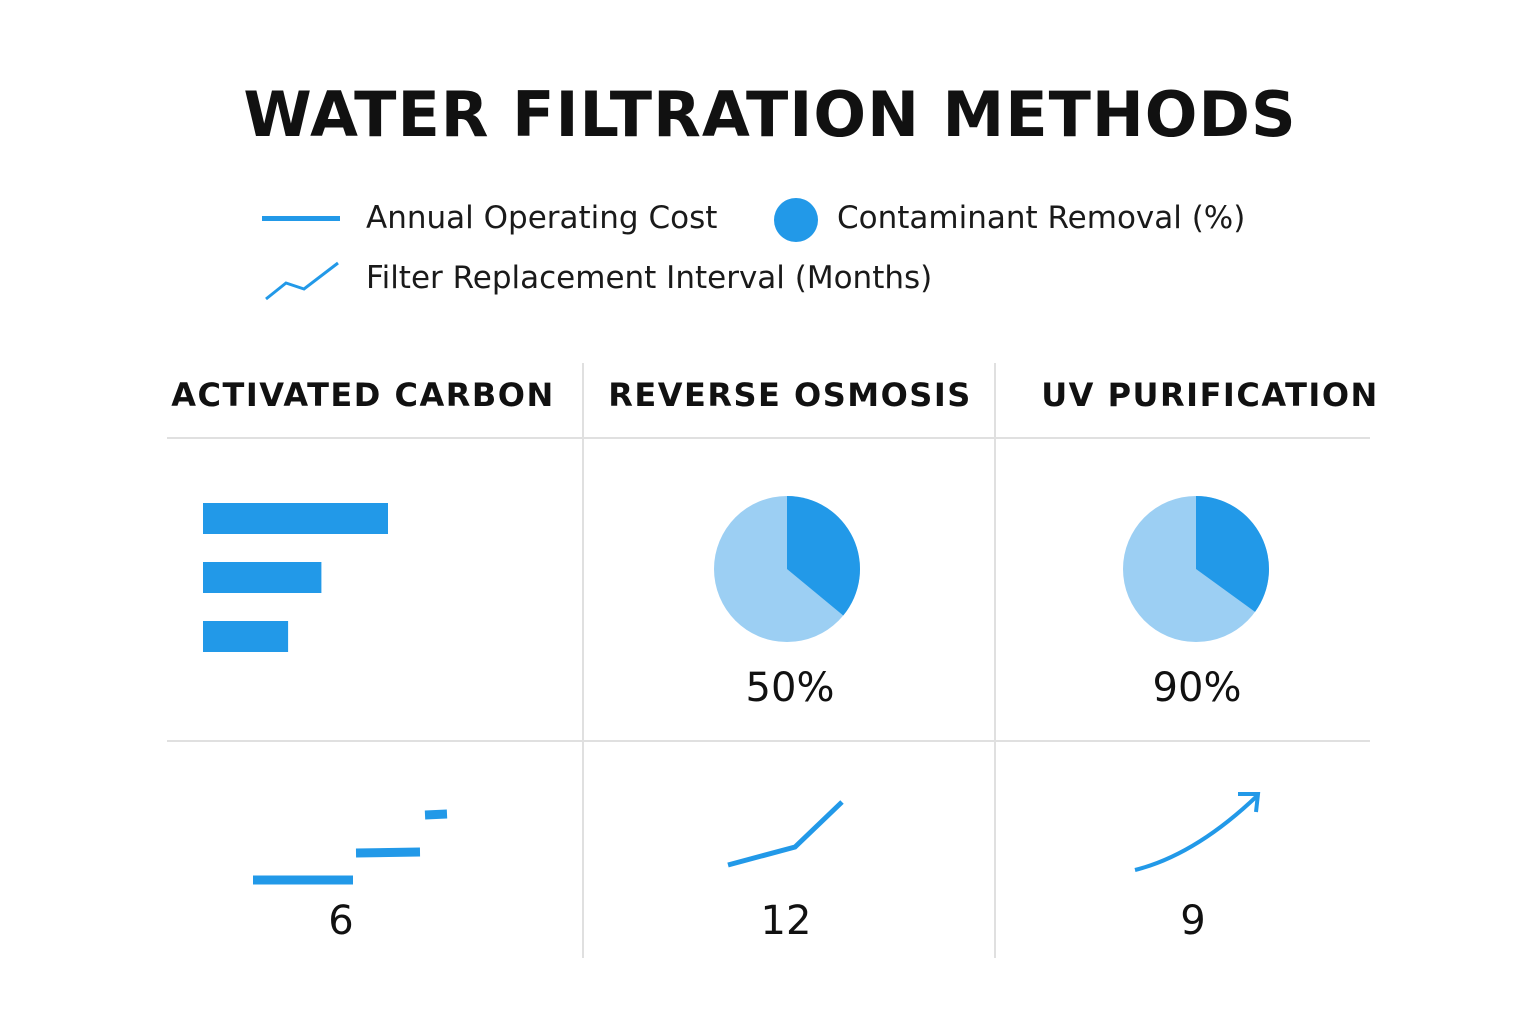  Describe the element at coordinates (341, 921) in the screenshot. I see `interval-label-ac: 6` at that location.